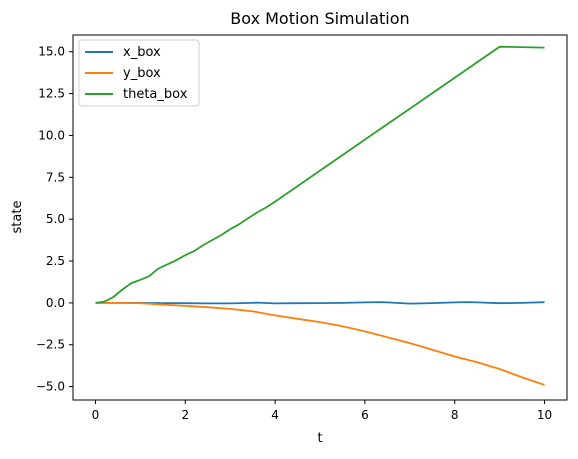  Describe the element at coordinates (55, 219) in the screenshot. I see `y-tick-label: 5.0` at that location.